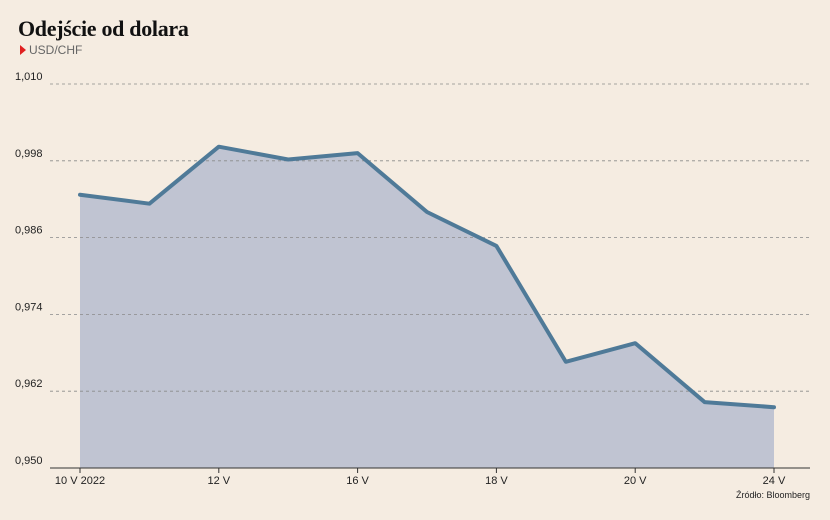 The height and width of the screenshot is (520, 830). Describe the element at coordinates (774, 481) in the screenshot. I see `x-tick-label: 24 V` at that location.